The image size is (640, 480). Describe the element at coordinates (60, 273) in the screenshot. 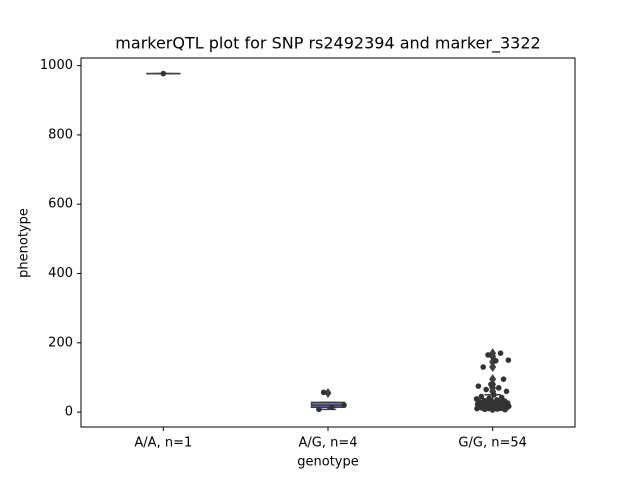

I see `y-tick-label: 400` at that location.